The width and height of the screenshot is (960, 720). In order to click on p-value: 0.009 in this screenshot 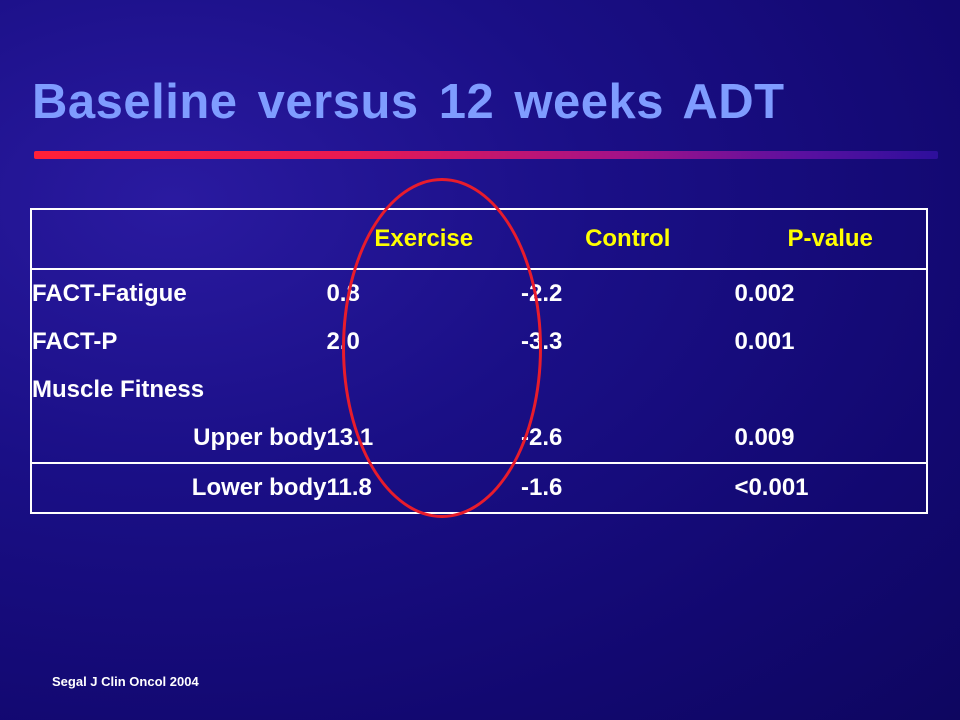, I will do `click(830, 439)`.